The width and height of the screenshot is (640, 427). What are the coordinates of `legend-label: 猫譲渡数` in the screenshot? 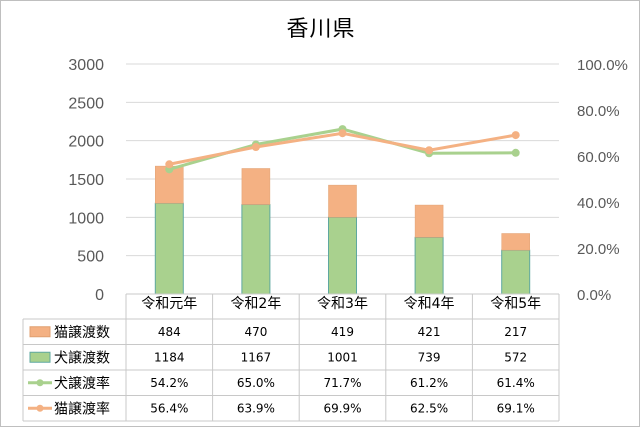 It's located at (82, 333).